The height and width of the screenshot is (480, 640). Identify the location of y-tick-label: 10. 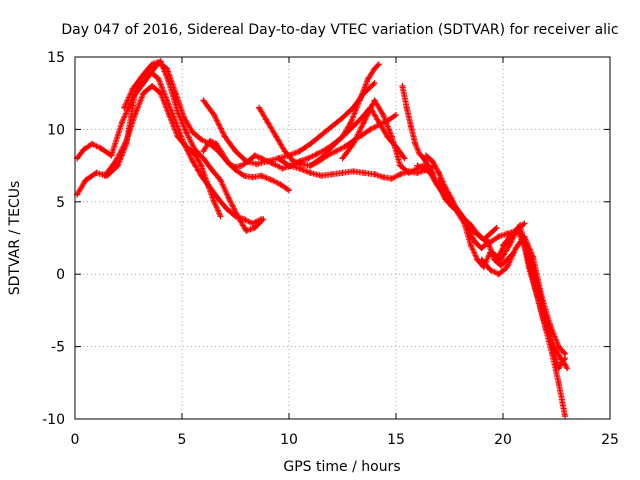
(56, 130).